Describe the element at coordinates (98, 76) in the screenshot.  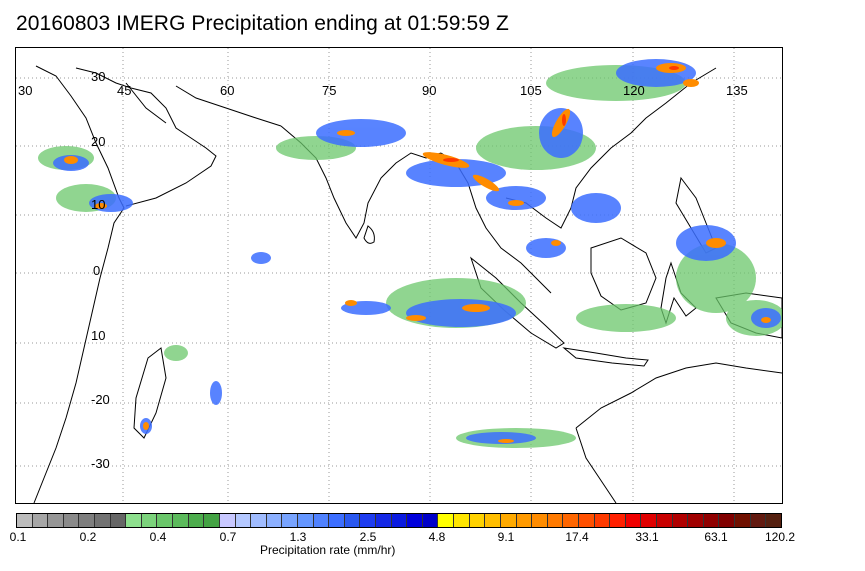
I see `lat-label: 30` at that location.